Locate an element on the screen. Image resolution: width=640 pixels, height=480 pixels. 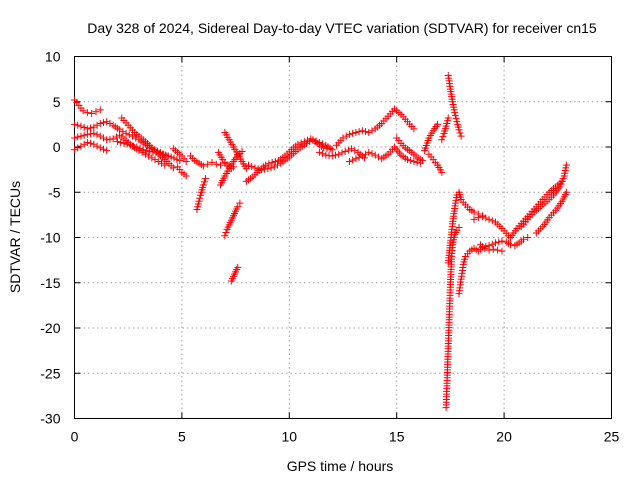
y-tick-label: -30 is located at coordinates (50, 419).